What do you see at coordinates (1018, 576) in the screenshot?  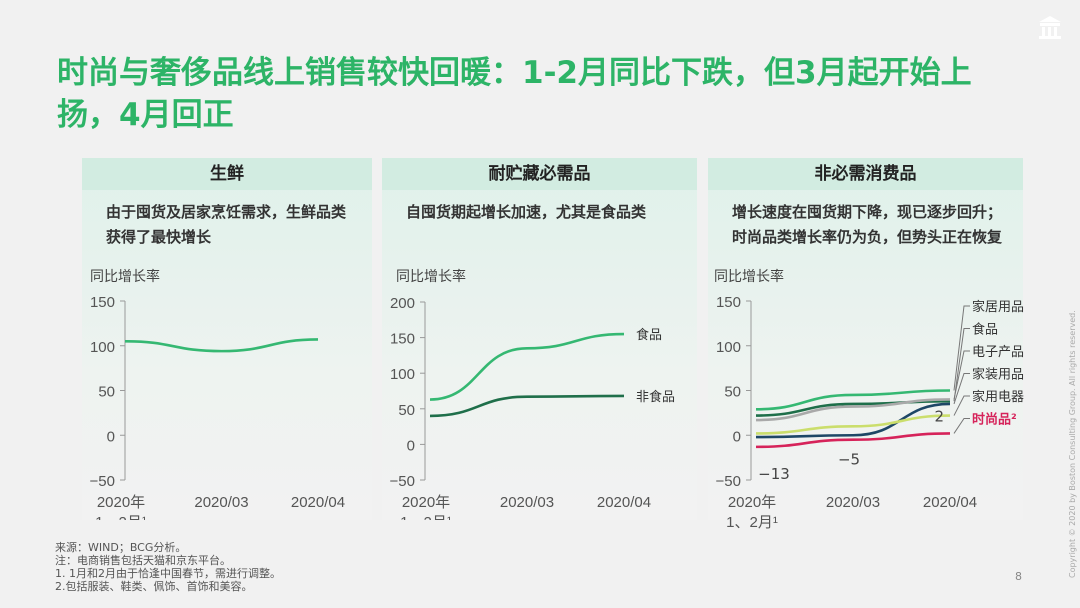 I see `page-number: 8` at bounding box center [1018, 576].